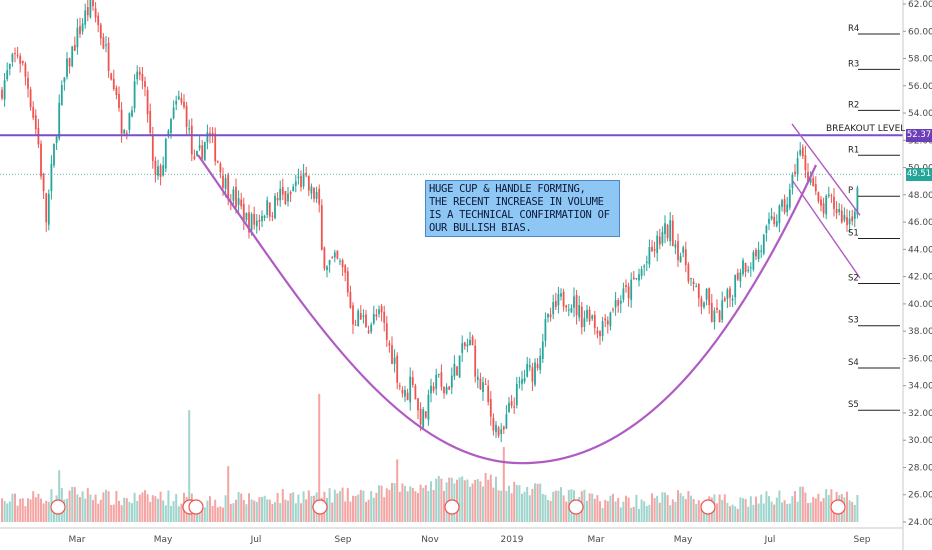 The image size is (932, 550). What do you see at coordinates (920, 196) in the screenshot?
I see `y-tick-label: 48.00` at bounding box center [920, 196].